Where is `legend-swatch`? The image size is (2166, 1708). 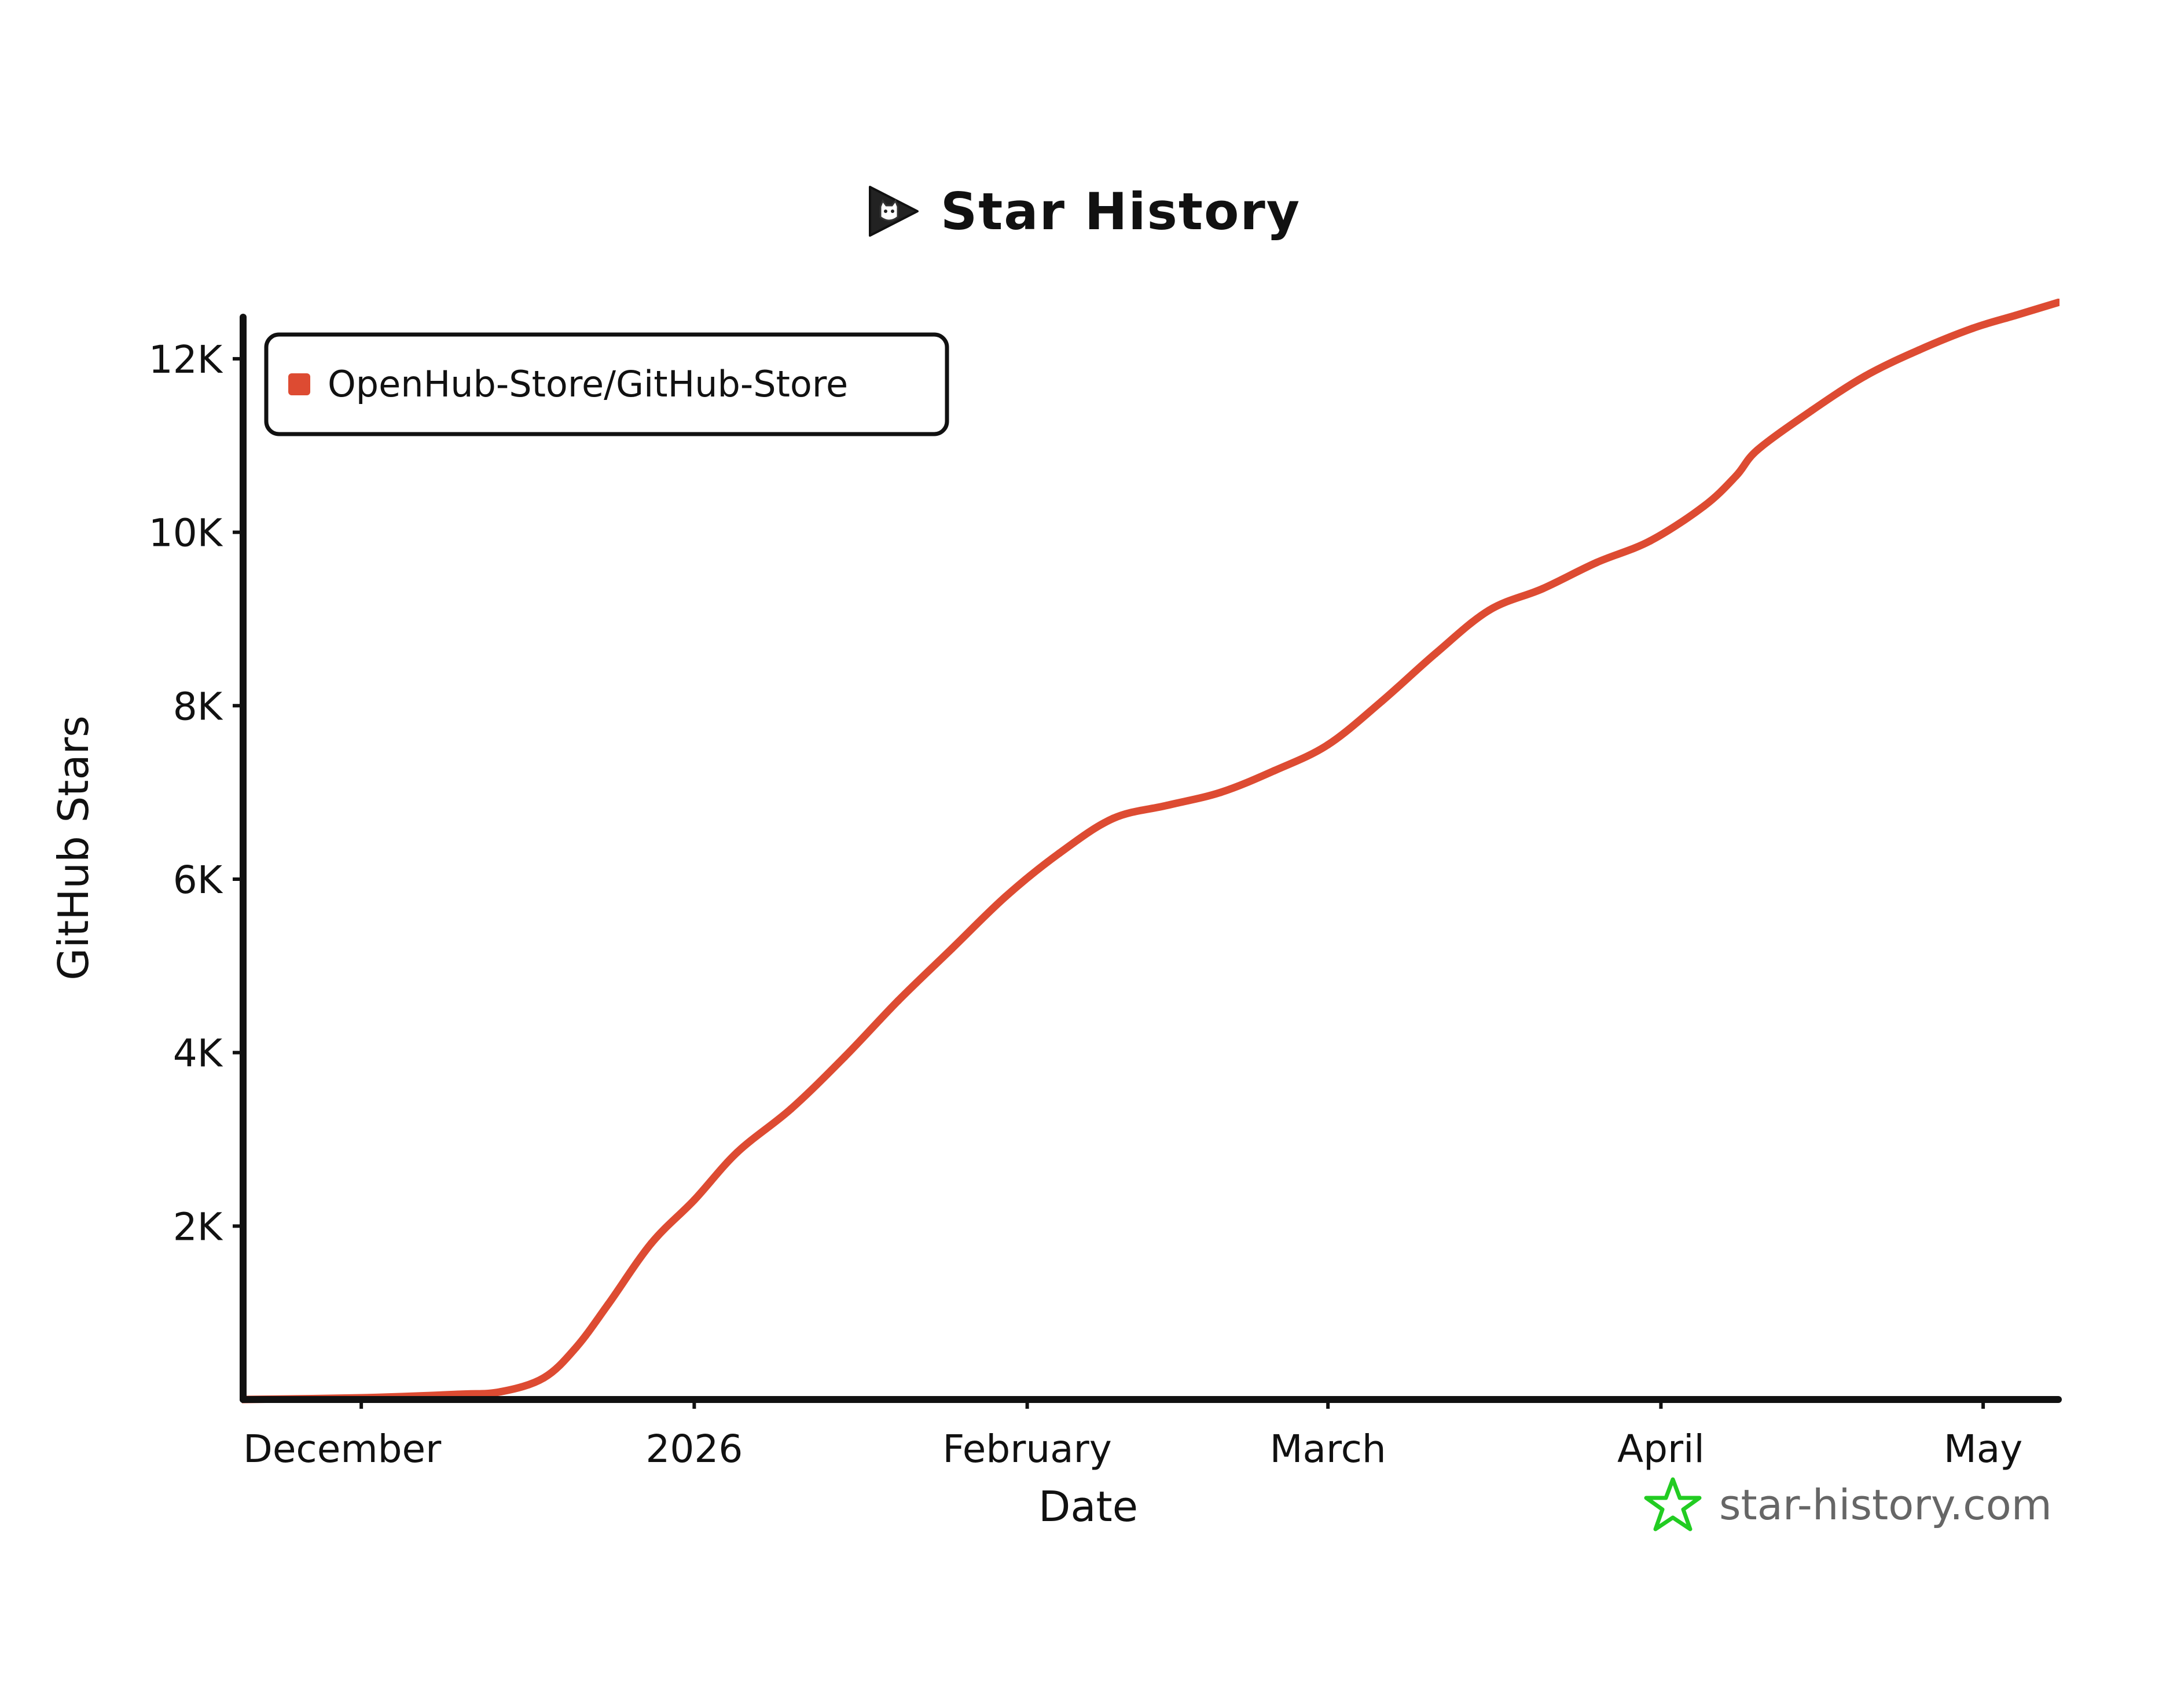
legend-swatch is located at coordinates (299, 384).